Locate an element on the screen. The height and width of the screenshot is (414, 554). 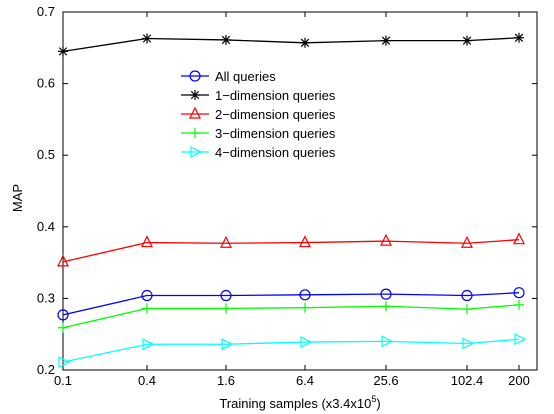
y-tick-label: 0.6 is located at coordinates (46, 83).